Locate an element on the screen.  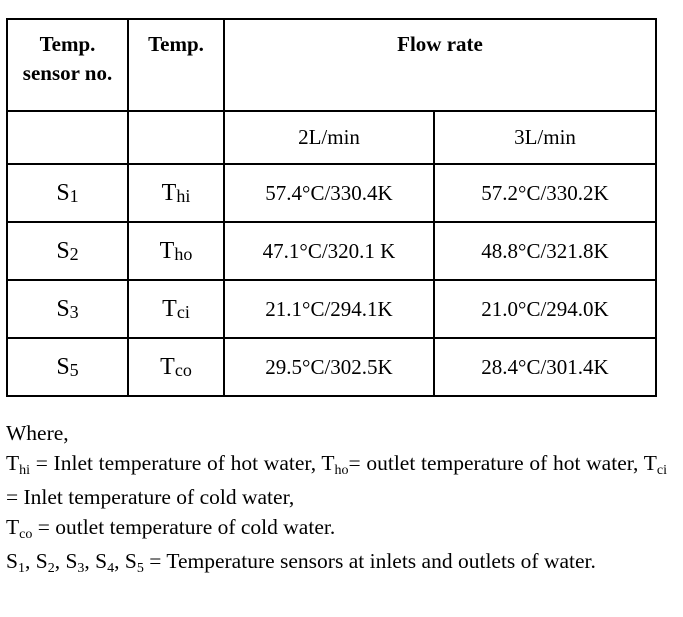
value-2lmin: 47.1°C/320.1 K is located at coordinates (329, 251).